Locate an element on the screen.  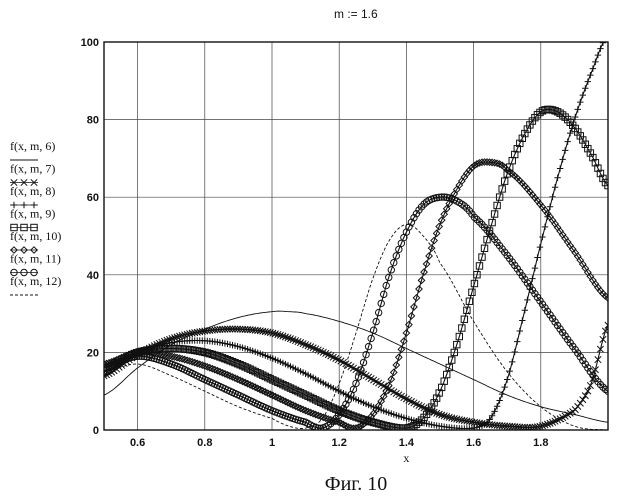
legend-label: f(x, m, 9) is located at coordinates (32, 214).